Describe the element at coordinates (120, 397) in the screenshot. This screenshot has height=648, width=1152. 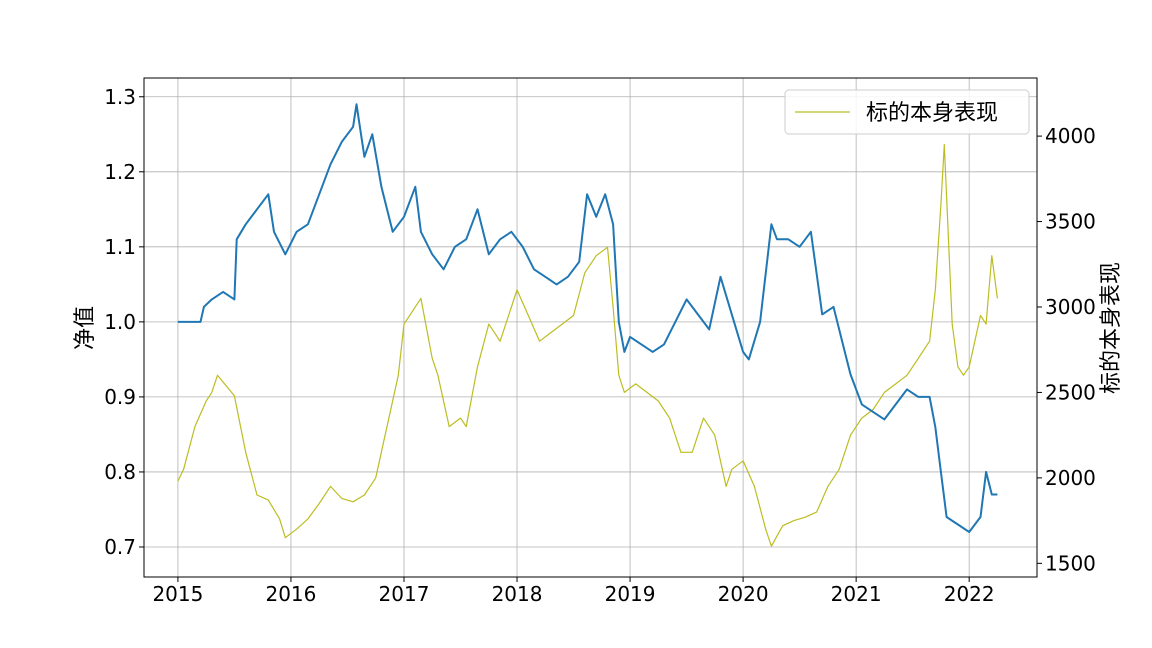
I see `y-tick-label: 0.9` at that location.